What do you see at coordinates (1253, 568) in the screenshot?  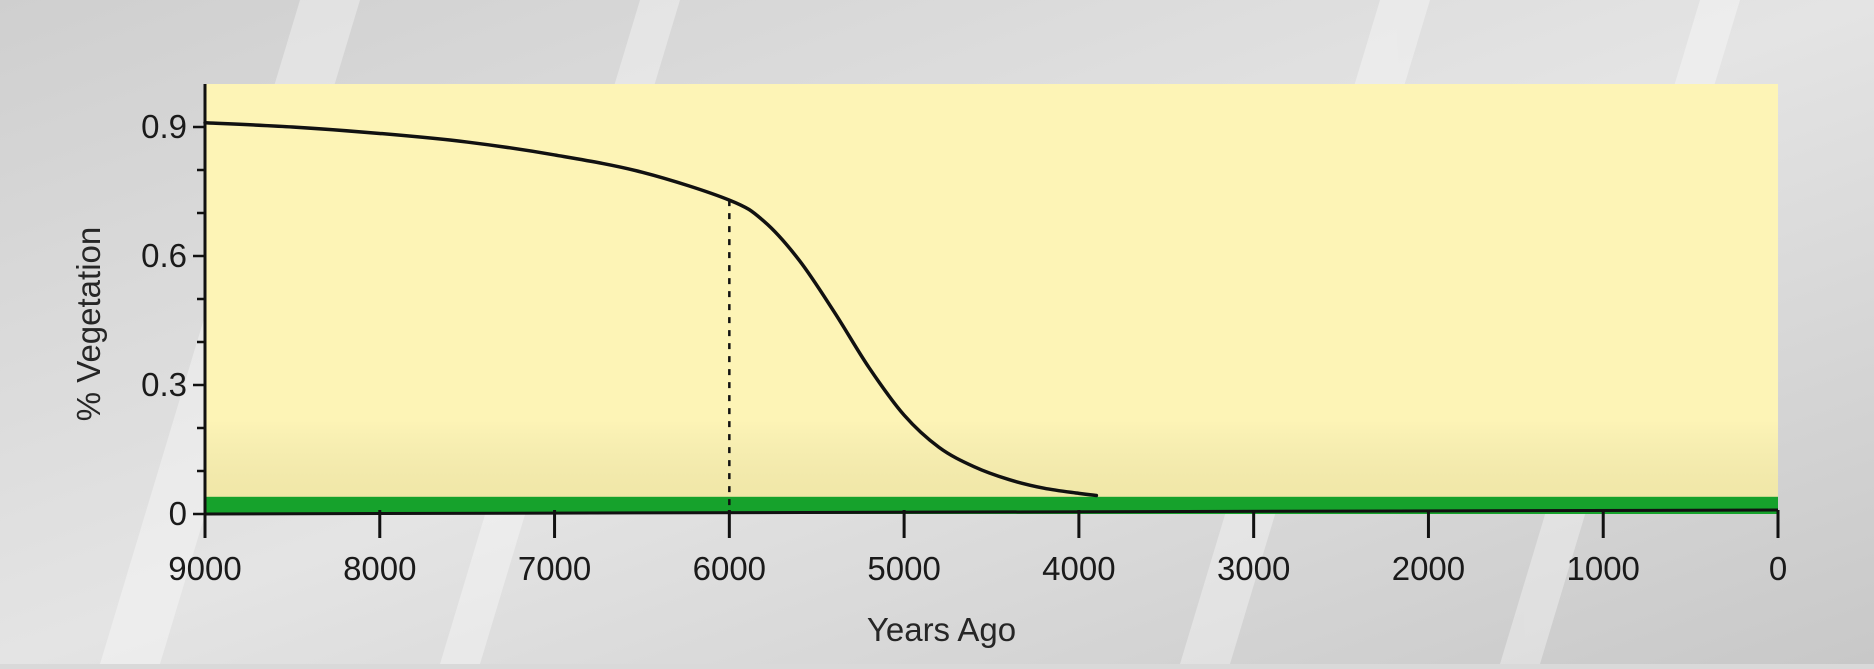 I see `x-tick-label: 3000` at bounding box center [1253, 568].